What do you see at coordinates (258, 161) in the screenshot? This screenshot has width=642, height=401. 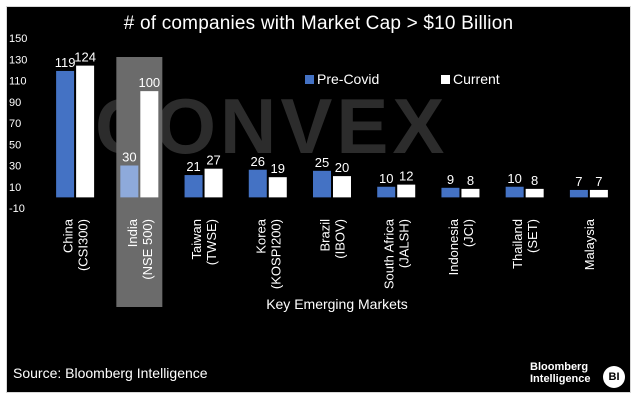 I see `data-label: 26` at bounding box center [258, 161].